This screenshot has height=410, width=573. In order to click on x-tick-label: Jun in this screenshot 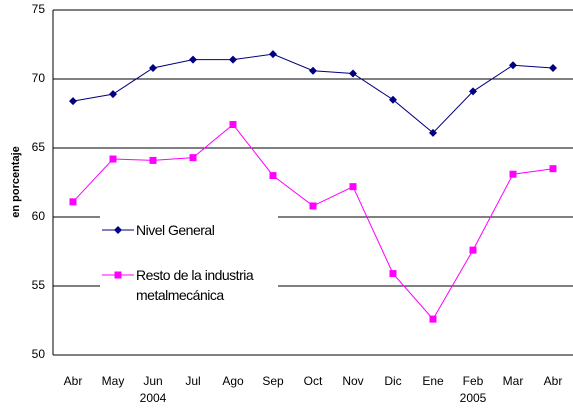, I will do `click(152, 381)`.